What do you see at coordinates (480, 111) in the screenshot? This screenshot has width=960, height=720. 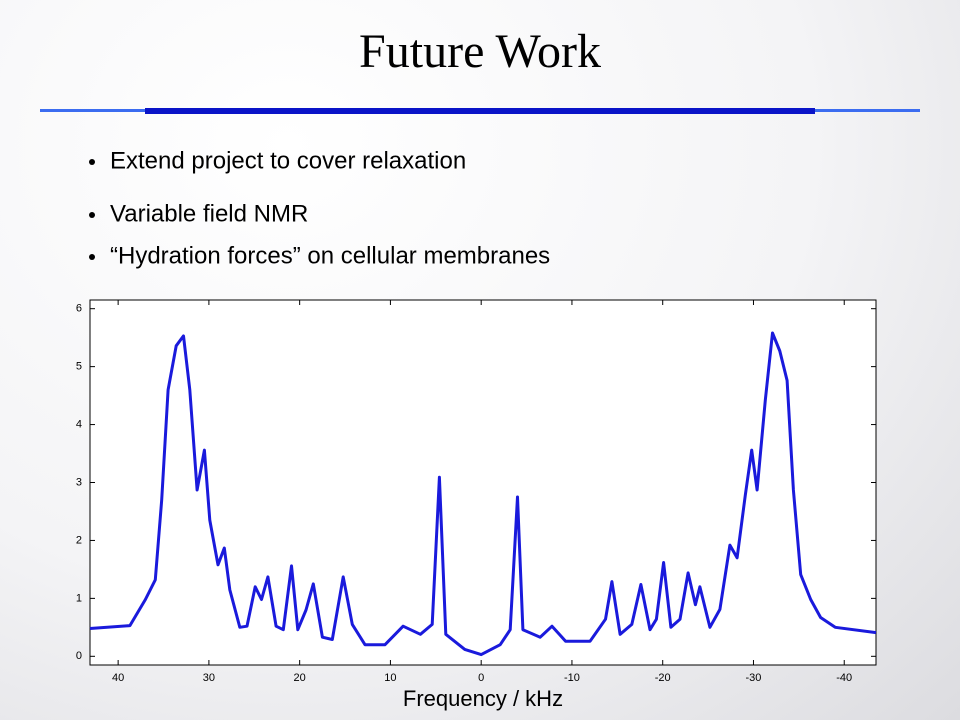 I see `rule-dark` at bounding box center [480, 111].